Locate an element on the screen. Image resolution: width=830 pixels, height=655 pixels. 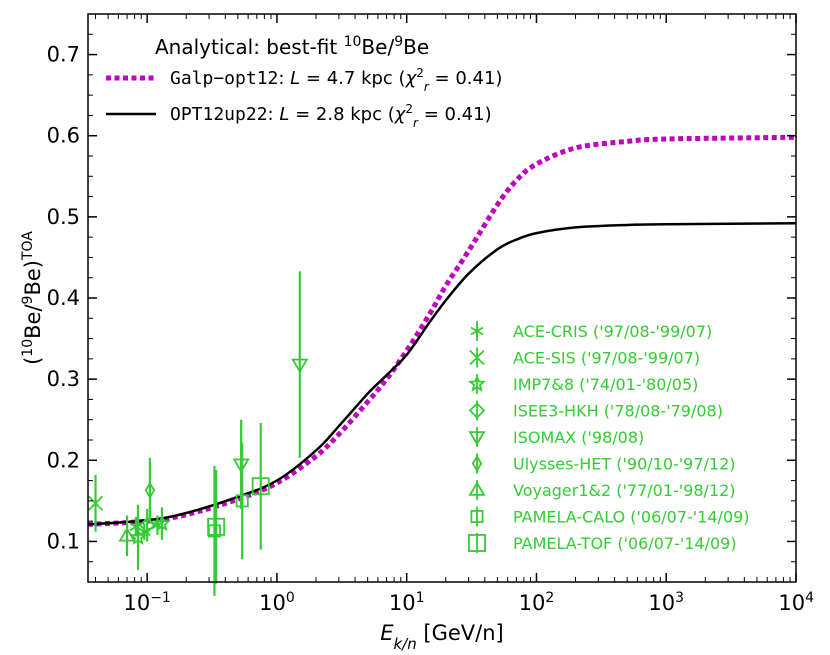
legend-entry: ISEE3-HKH ('78/08-'79/08) is located at coordinates (618, 411).